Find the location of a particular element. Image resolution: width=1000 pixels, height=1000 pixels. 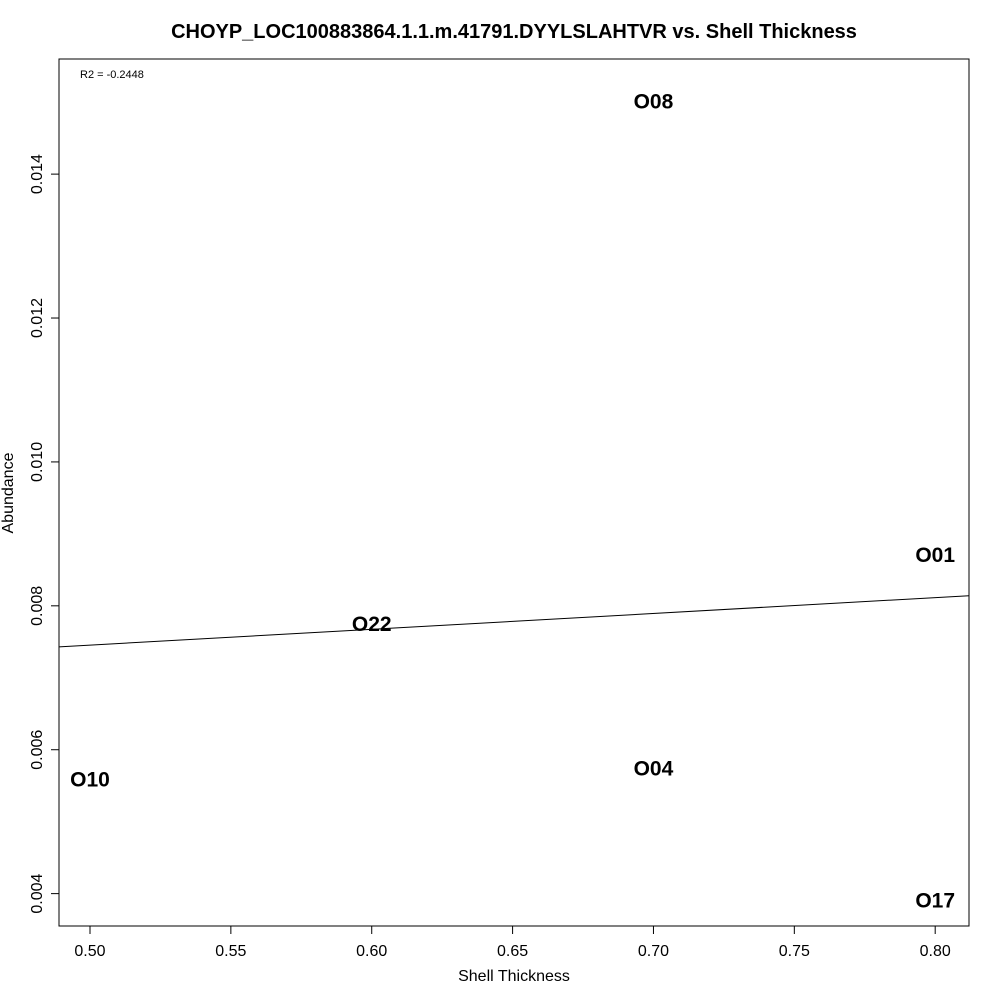

y-tick-label: 0.008 is located at coordinates (37, 606).